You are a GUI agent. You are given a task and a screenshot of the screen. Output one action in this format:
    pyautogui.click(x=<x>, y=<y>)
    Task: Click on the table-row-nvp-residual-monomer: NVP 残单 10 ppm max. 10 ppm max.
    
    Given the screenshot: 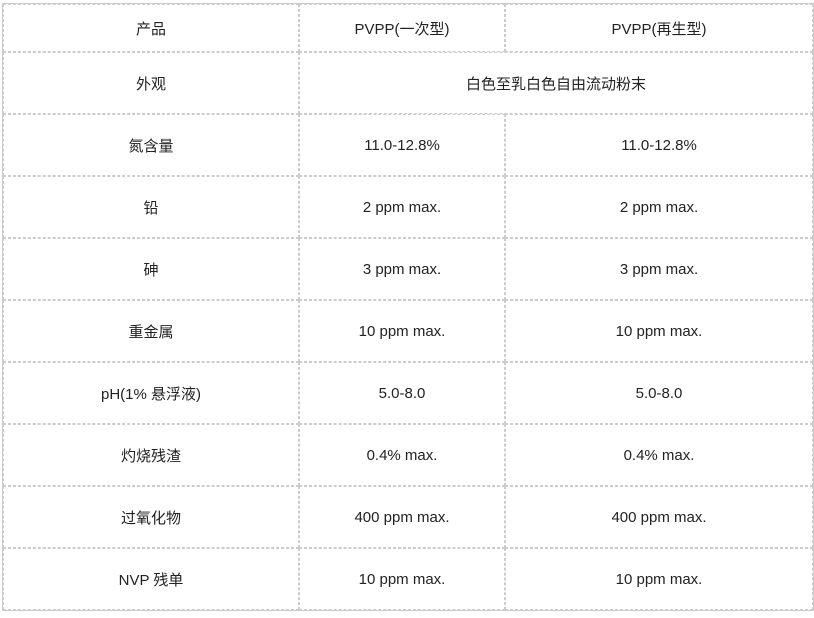 What is the action you would take?
    pyautogui.click(x=408, y=579)
    